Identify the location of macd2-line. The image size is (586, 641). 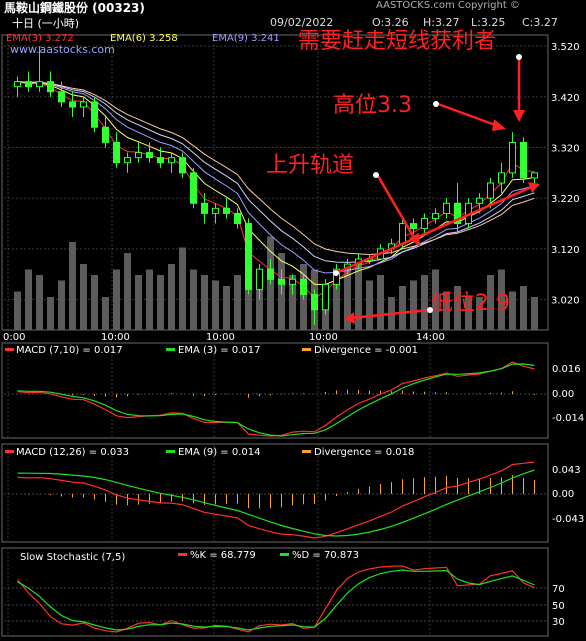
(276, 500).